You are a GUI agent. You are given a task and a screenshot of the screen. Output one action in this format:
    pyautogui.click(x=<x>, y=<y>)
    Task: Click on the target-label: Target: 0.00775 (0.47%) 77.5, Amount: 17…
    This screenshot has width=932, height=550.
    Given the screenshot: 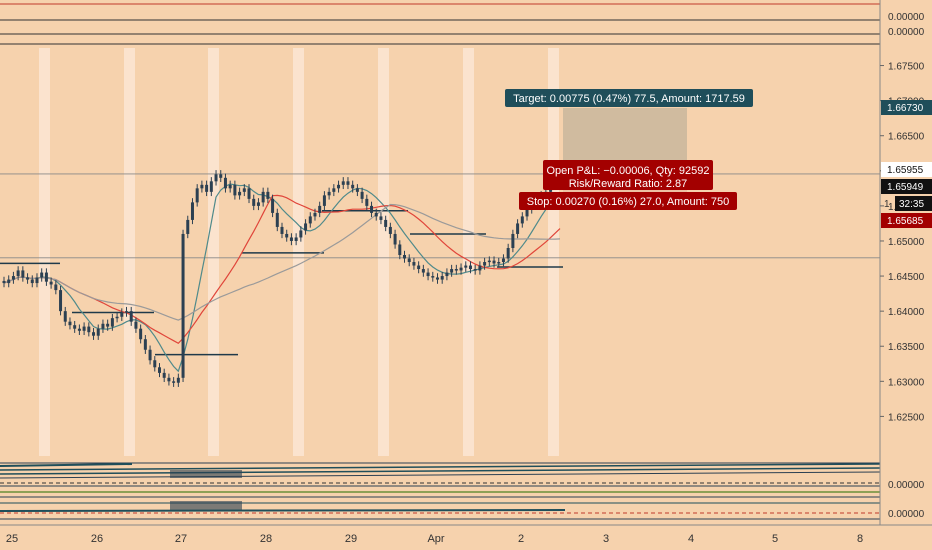 What is the action you would take?
    pyautogui.click(x=629, y=98)
    